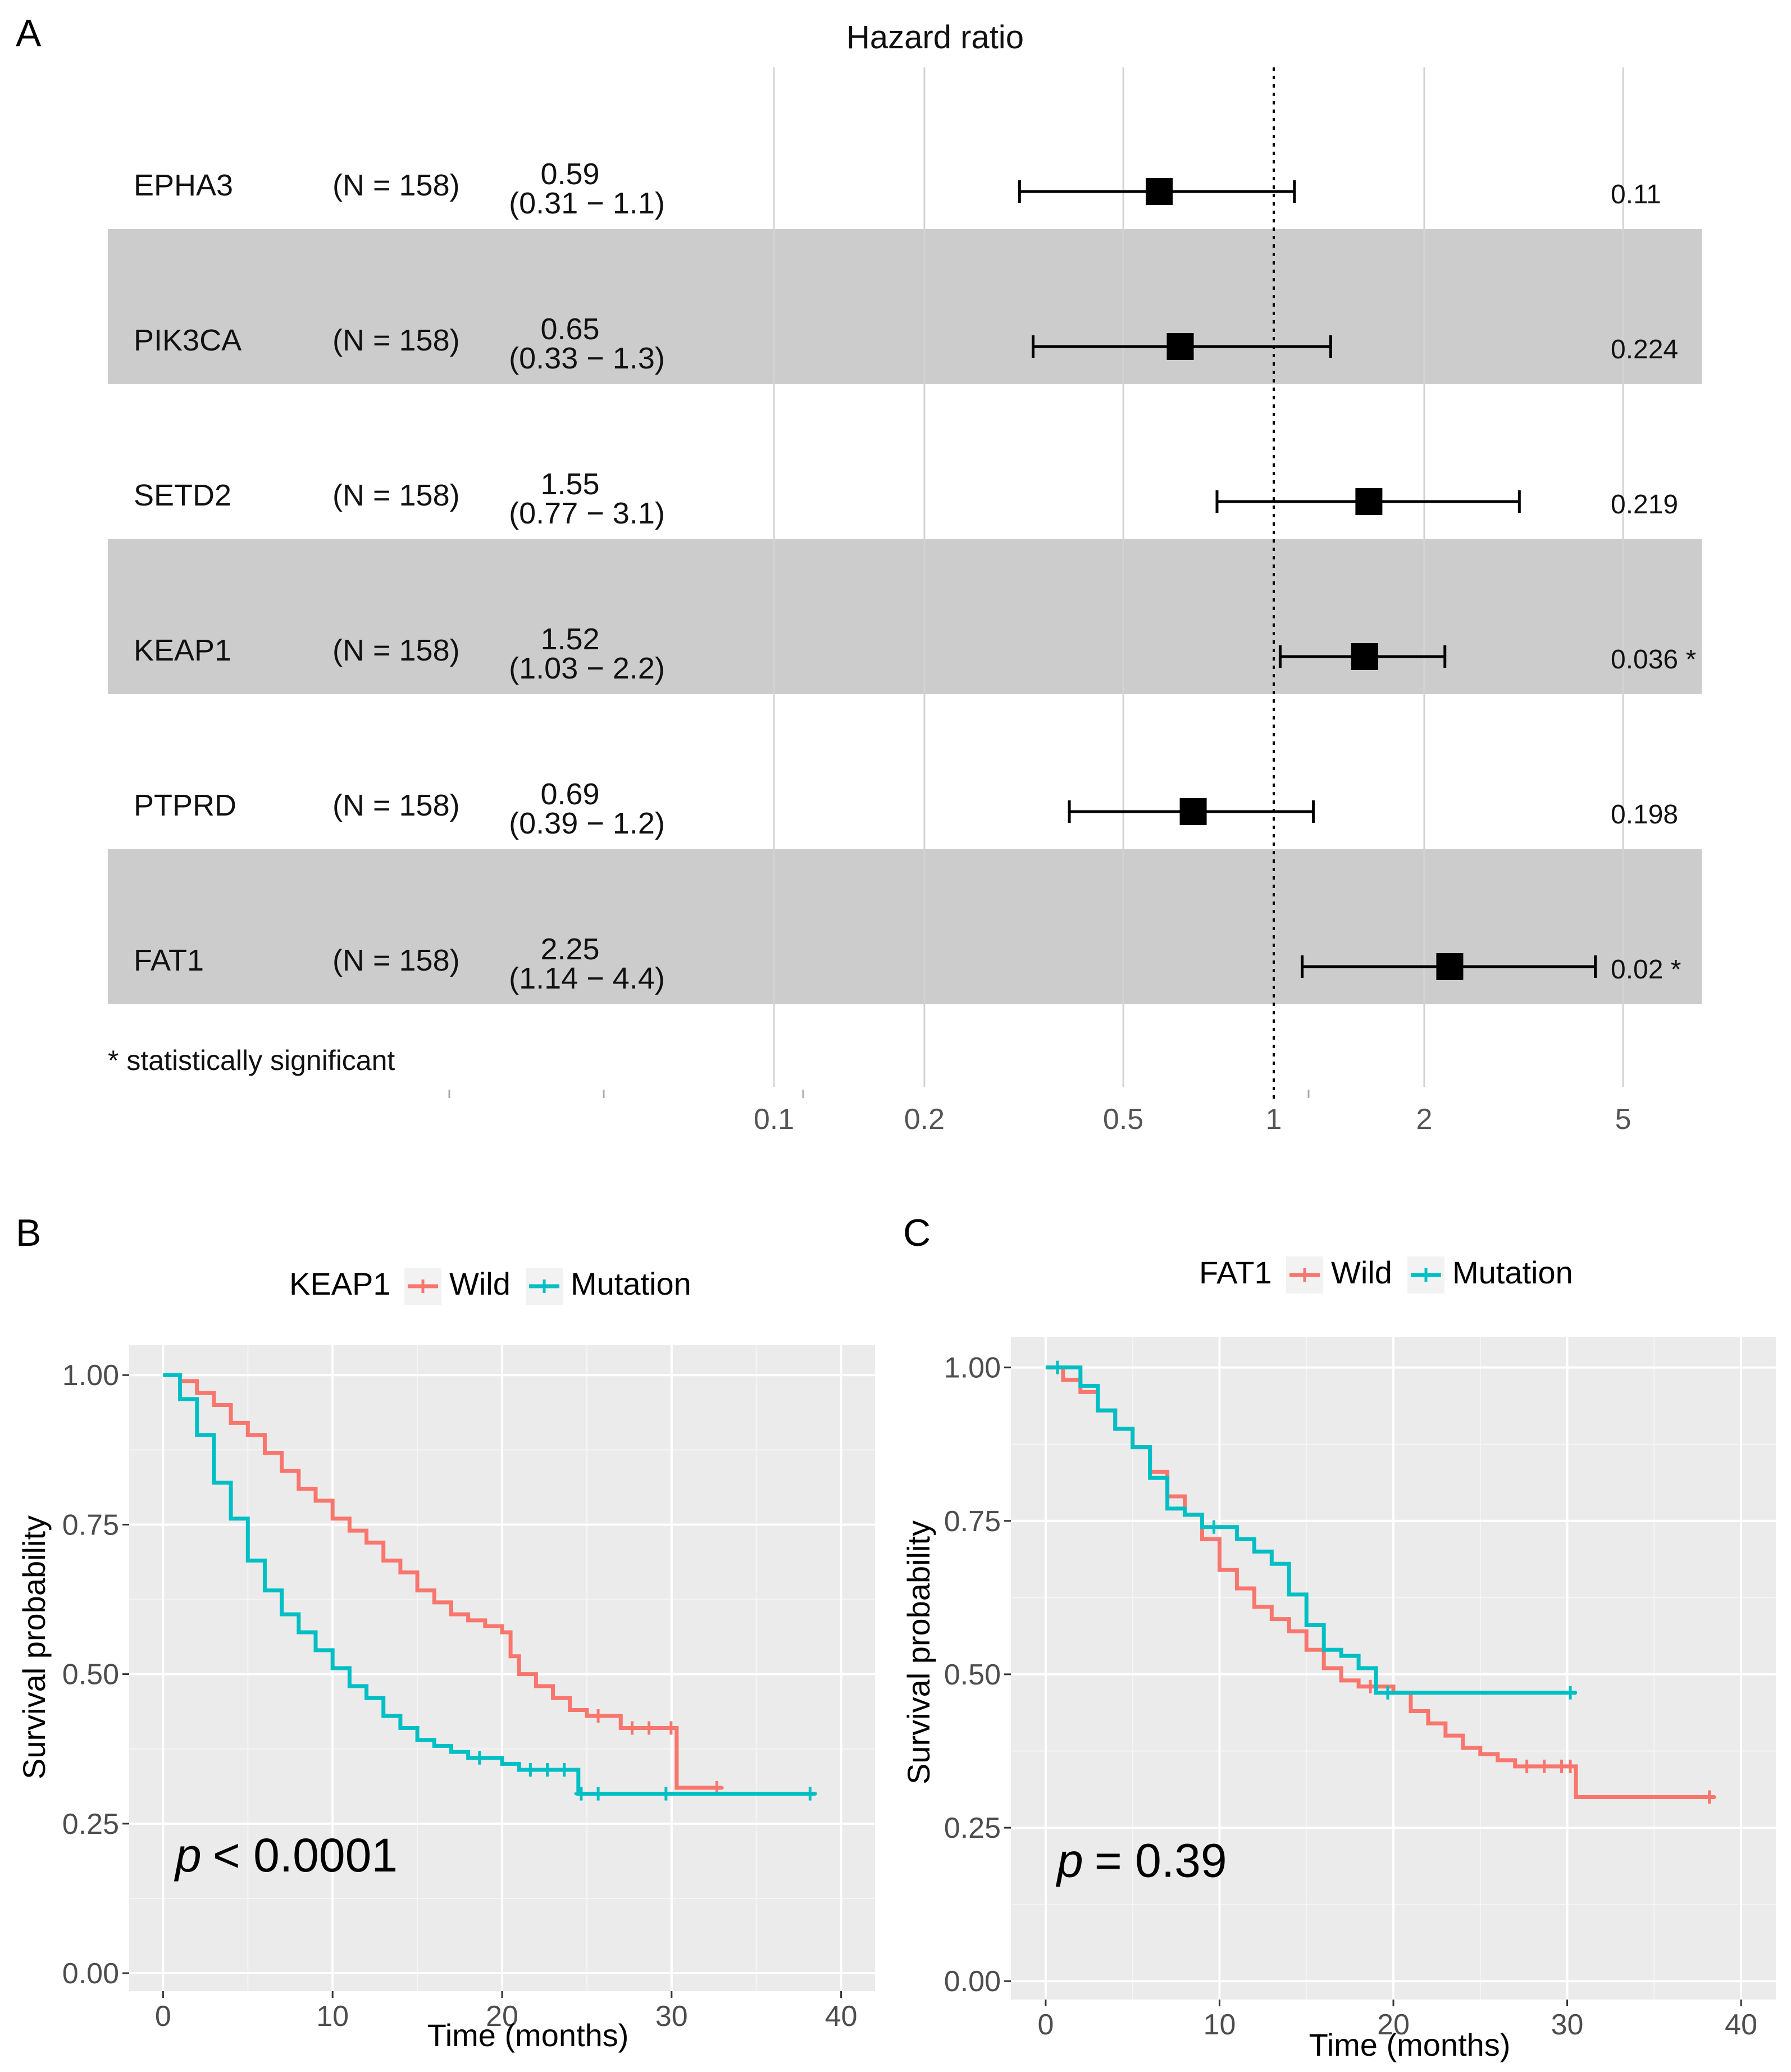 This screenshot has width=1791, height=2072. What do you see at coordinates (528, 2035) in the screenshot?
I see `x-axis-label-b: Time (months)` at bounding box center [528, 2035].